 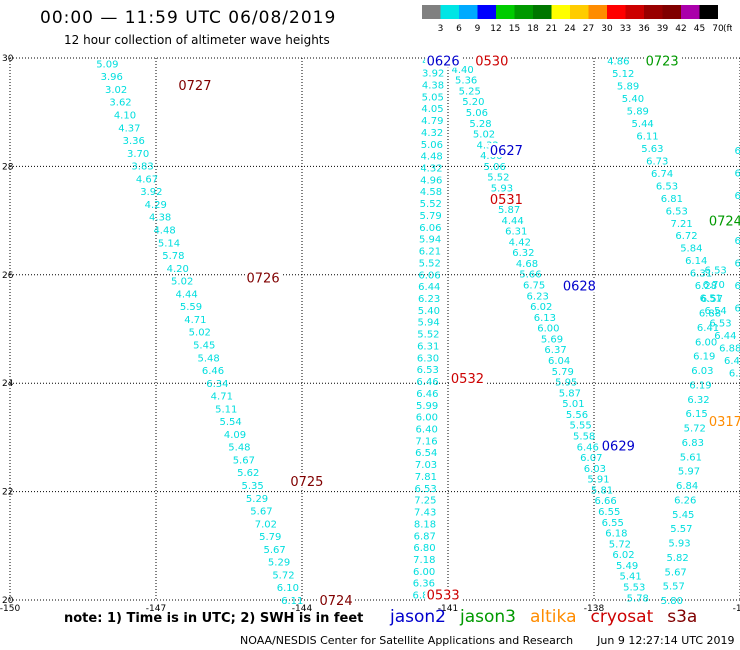 I want to click on wave-height-value: 5.66, so click(x=530, y=275).